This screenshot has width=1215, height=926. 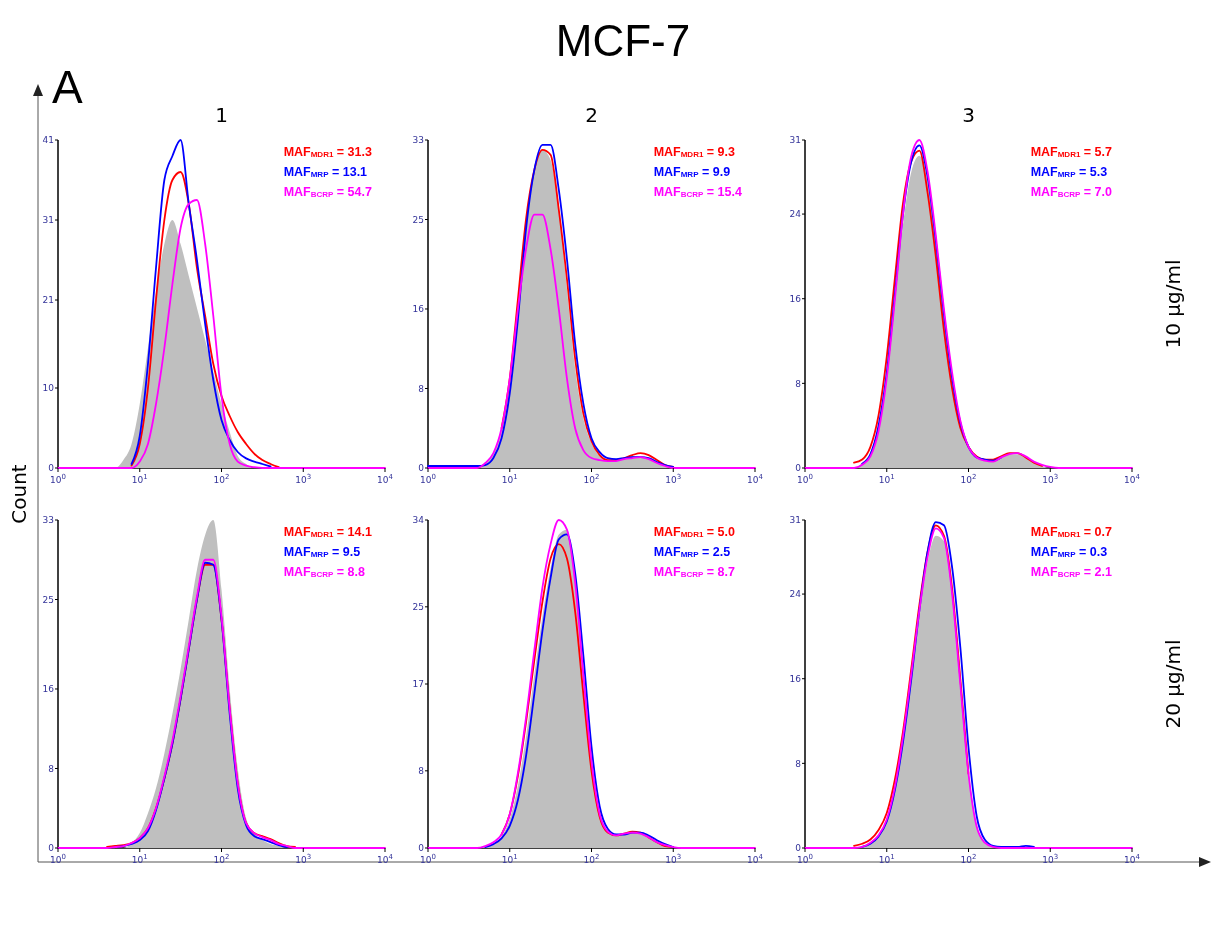 What do you see at coordinates (692, 172) in the screenshot?
I see `annotation: MAFMRP = 9.9` at bounding box center [692, 172].